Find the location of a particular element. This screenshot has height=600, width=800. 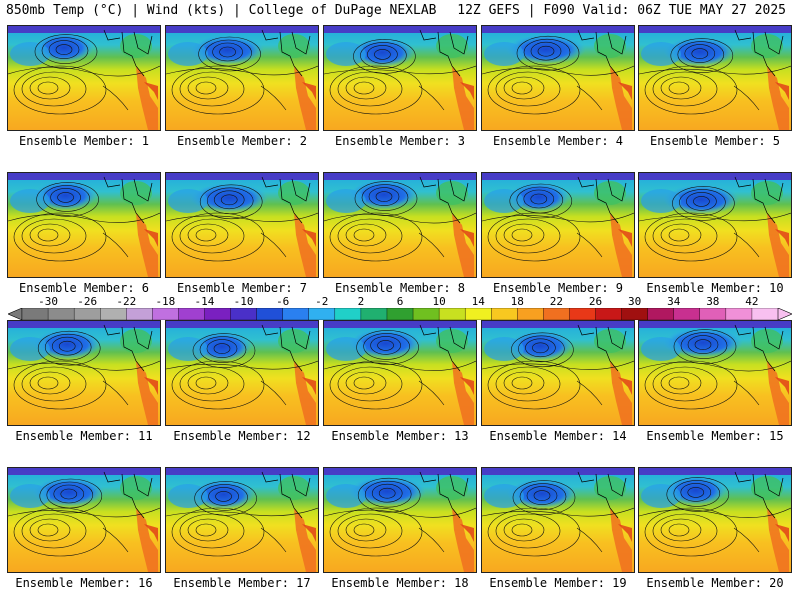

ensemble-member-label: Ensemble Member: 5 is located at coordinates (715, 141).